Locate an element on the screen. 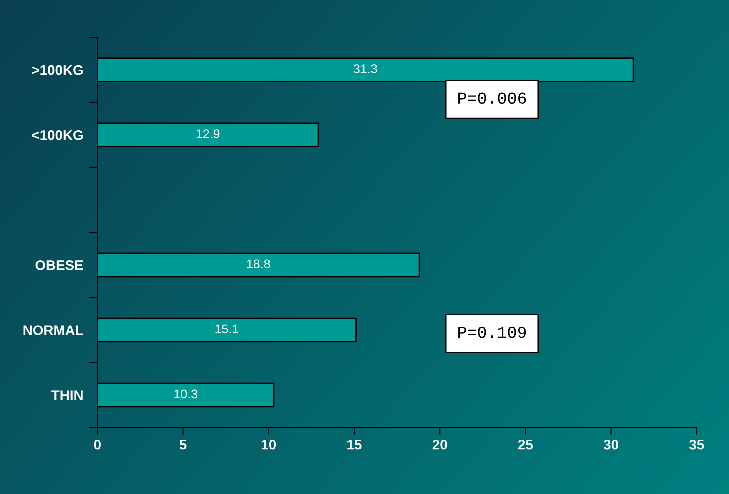 Image resolution: width=729 pixels, height=494 pixels. y-tick-label: THIN is located at coordinates (67, 395).